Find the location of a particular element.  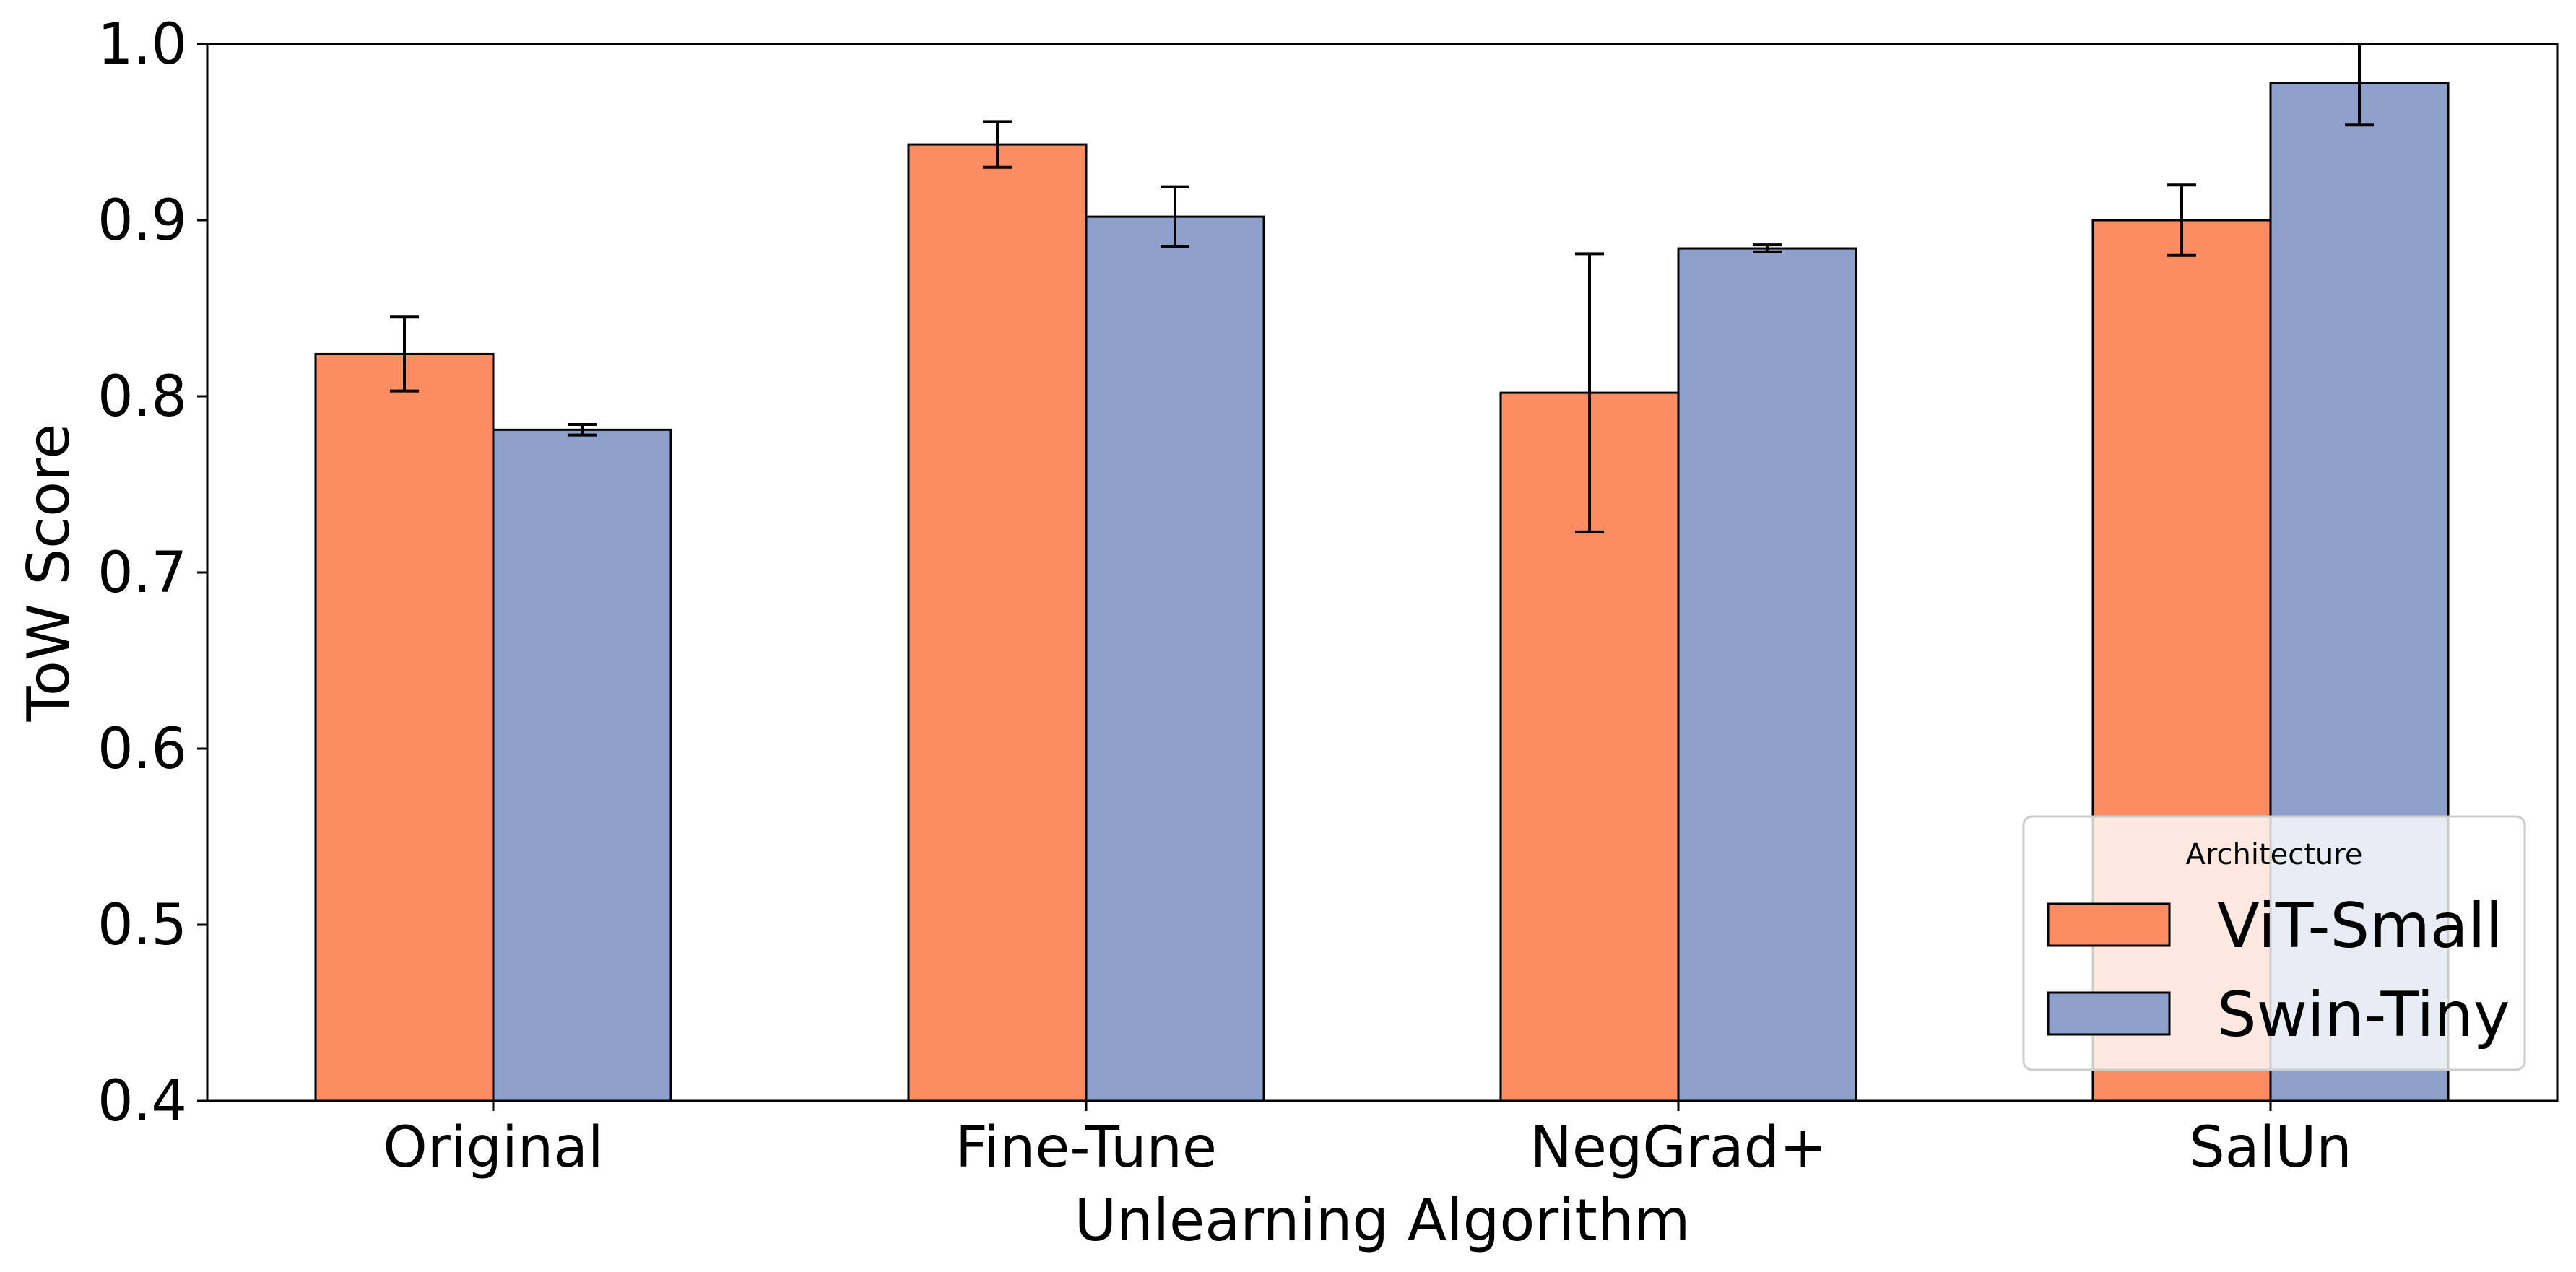

bar-vit-small-original is located at coordinates (404, 727).